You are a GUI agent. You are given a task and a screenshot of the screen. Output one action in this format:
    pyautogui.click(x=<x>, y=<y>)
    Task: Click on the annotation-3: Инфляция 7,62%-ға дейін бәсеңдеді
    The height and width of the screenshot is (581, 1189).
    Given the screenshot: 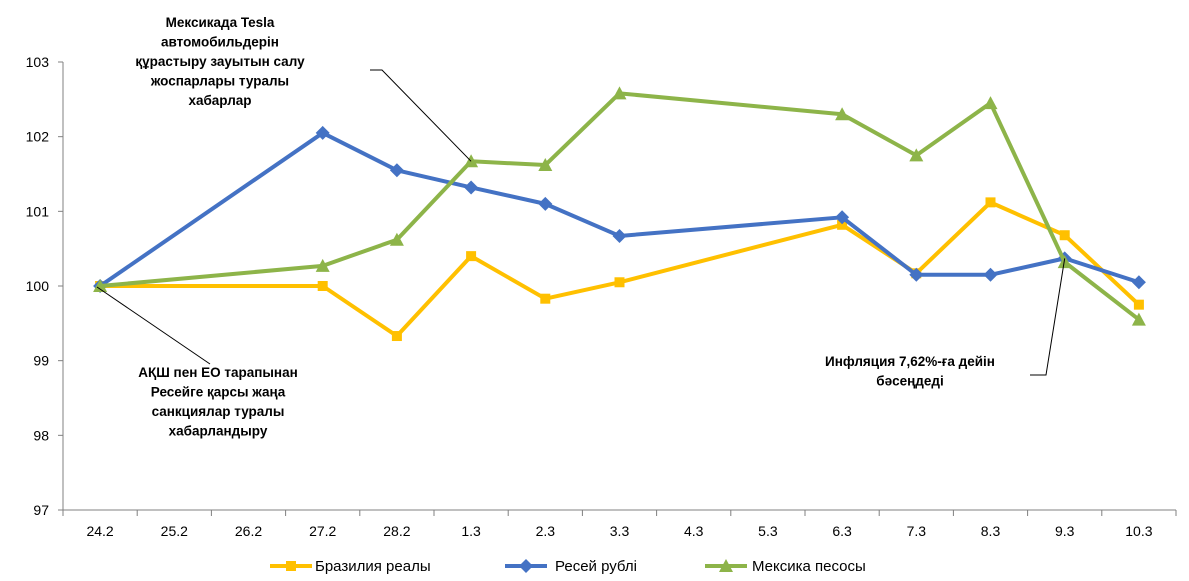 What is the action you would take?
    pyautogui.click(x=945, y=323)
    